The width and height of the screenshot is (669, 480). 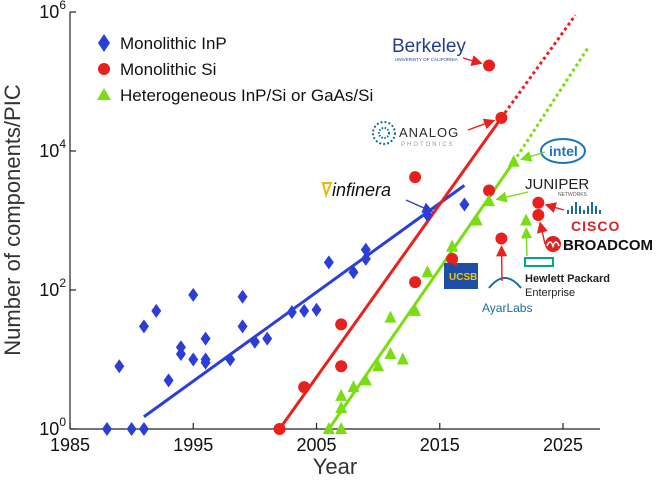 I want to click on y-tick-label: 10⁰, so click(x=52, y=427).